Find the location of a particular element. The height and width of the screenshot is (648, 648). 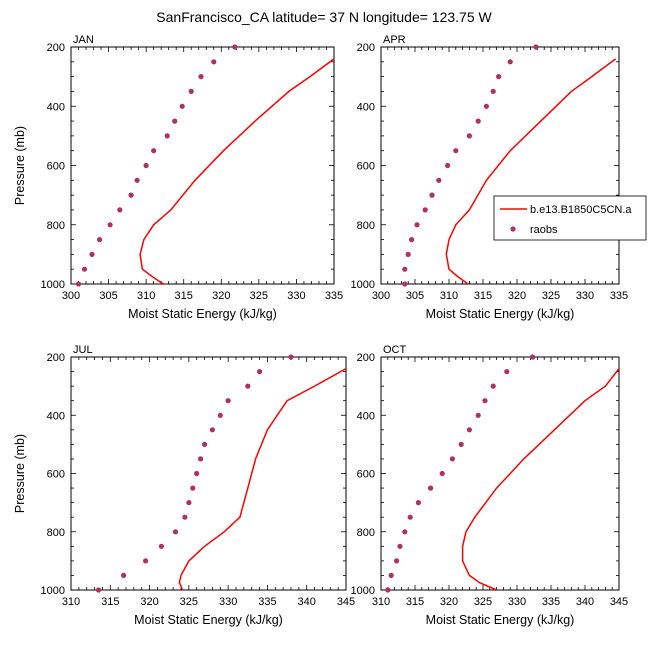

model-line-oct is located at coordinates (540, 479).